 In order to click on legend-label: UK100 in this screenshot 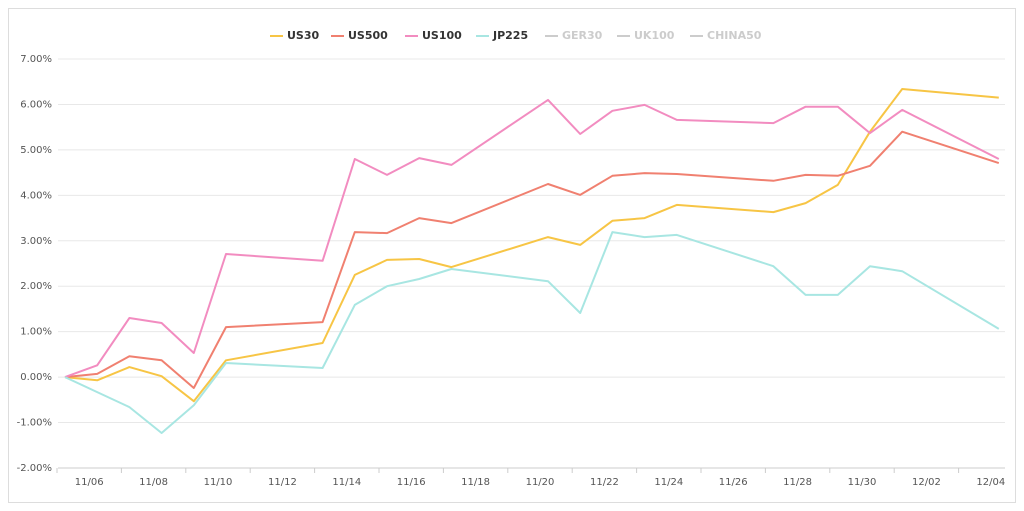, I will do `click(654, 35)`.